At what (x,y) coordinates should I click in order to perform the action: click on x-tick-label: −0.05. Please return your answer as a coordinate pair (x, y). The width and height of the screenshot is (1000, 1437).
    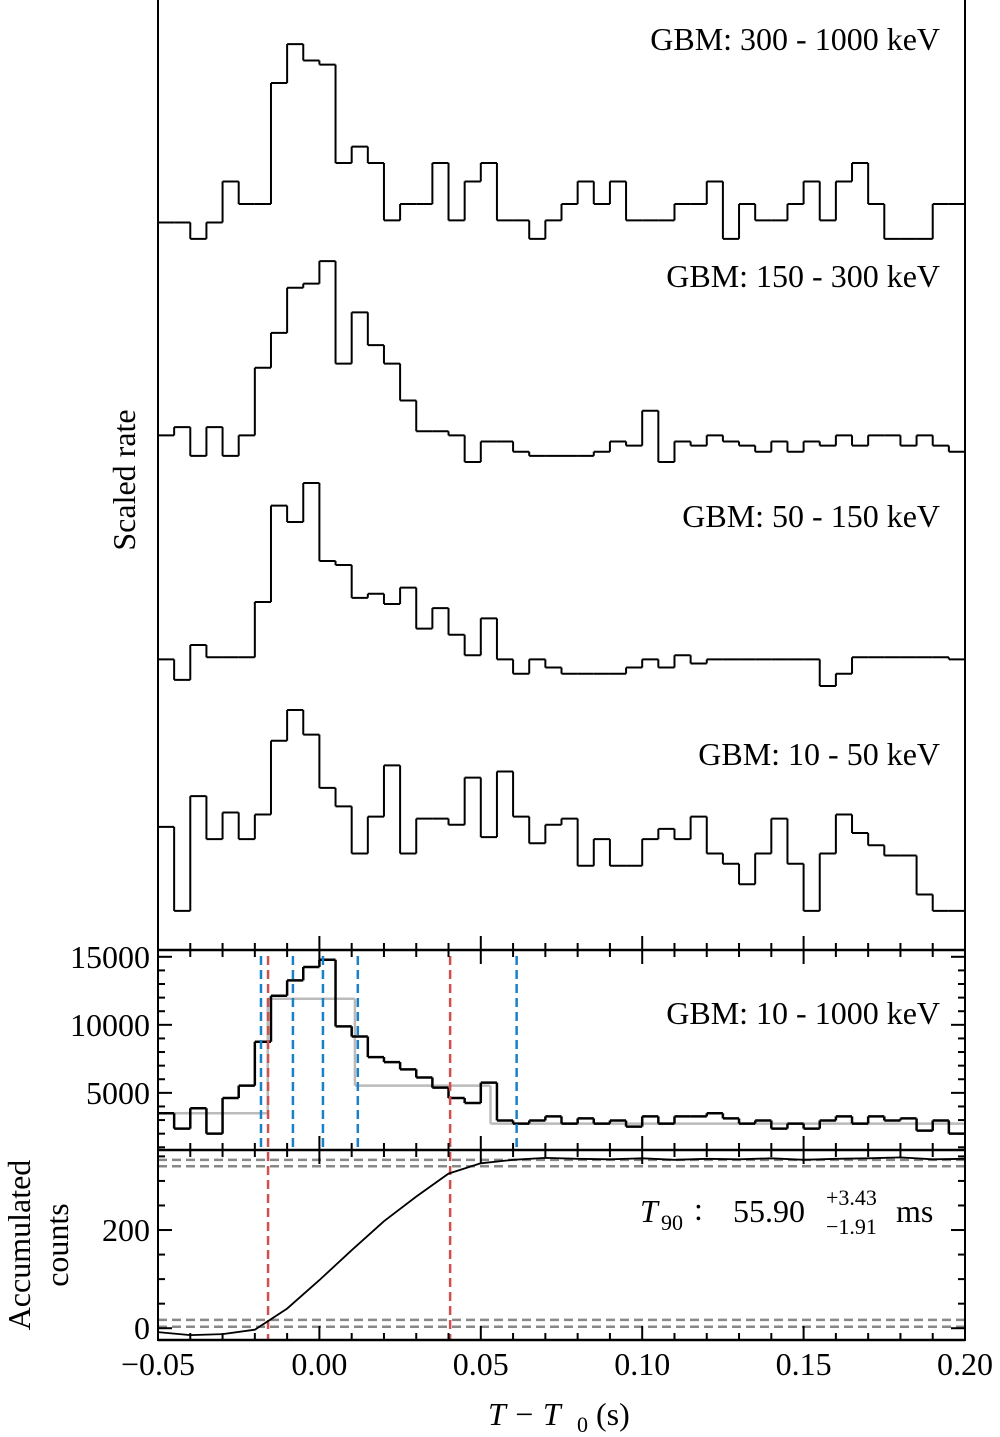
    Looking at the image, I should click on (158, 1364).